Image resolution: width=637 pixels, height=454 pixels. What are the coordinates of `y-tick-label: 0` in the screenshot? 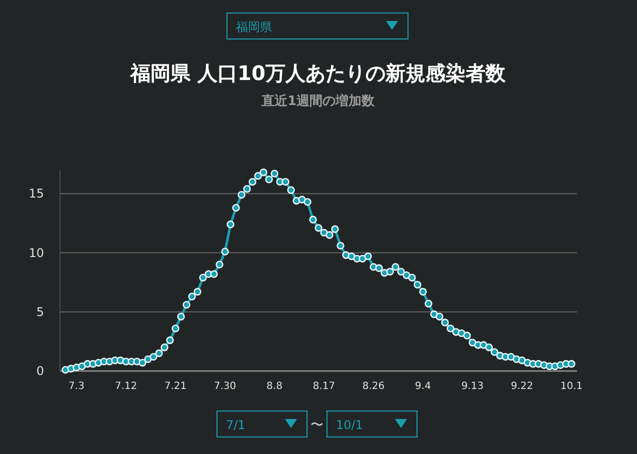 It's located at (40, 371).